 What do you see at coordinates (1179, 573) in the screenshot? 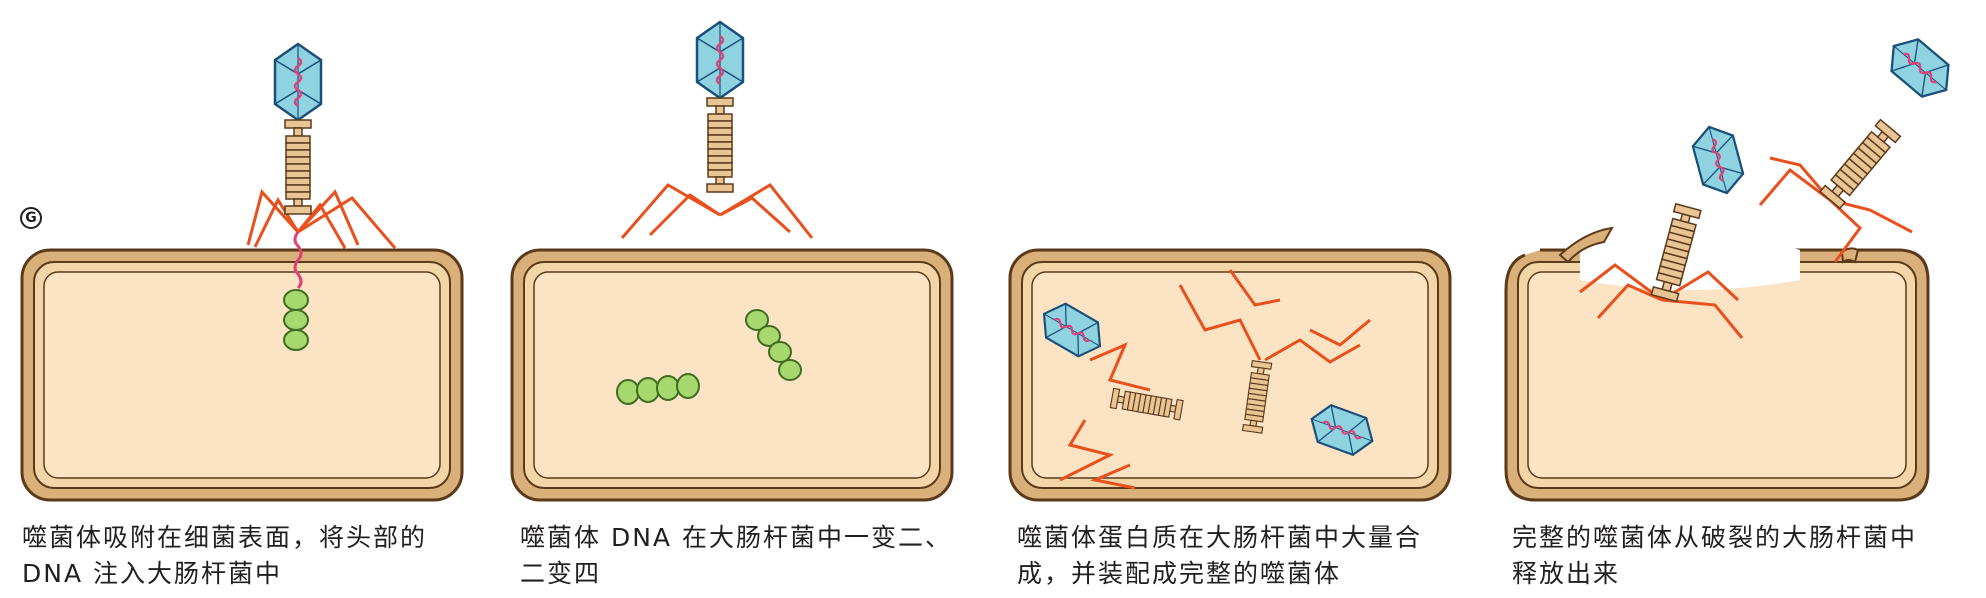
I see `caption-line: 成，并装配成完整的噬菌体` at bounding box center [1179, 573].